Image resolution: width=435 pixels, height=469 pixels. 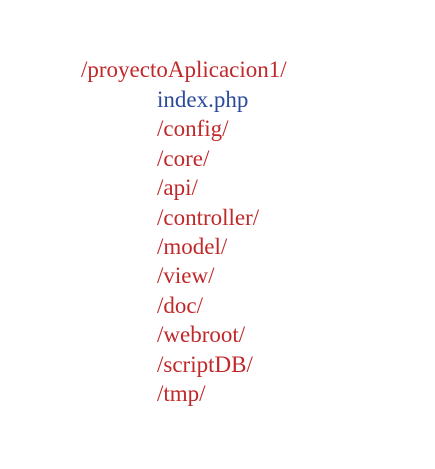 What do you see at coordinates (201, 335) in the screenshot?
I see `folder-webroot: /webroot/` at bounding box center [201, 335].